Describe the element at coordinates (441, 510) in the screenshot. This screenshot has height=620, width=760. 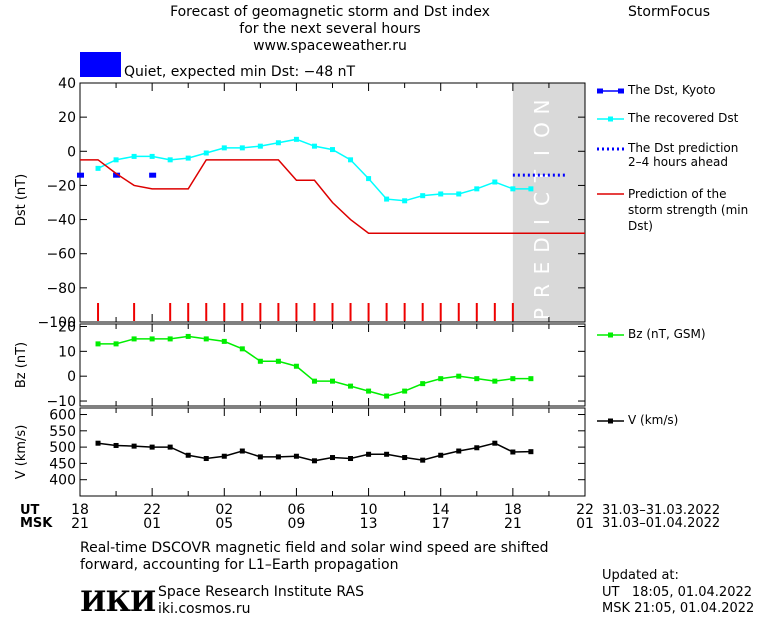
I see `ut-tick-label: 14` at that location.